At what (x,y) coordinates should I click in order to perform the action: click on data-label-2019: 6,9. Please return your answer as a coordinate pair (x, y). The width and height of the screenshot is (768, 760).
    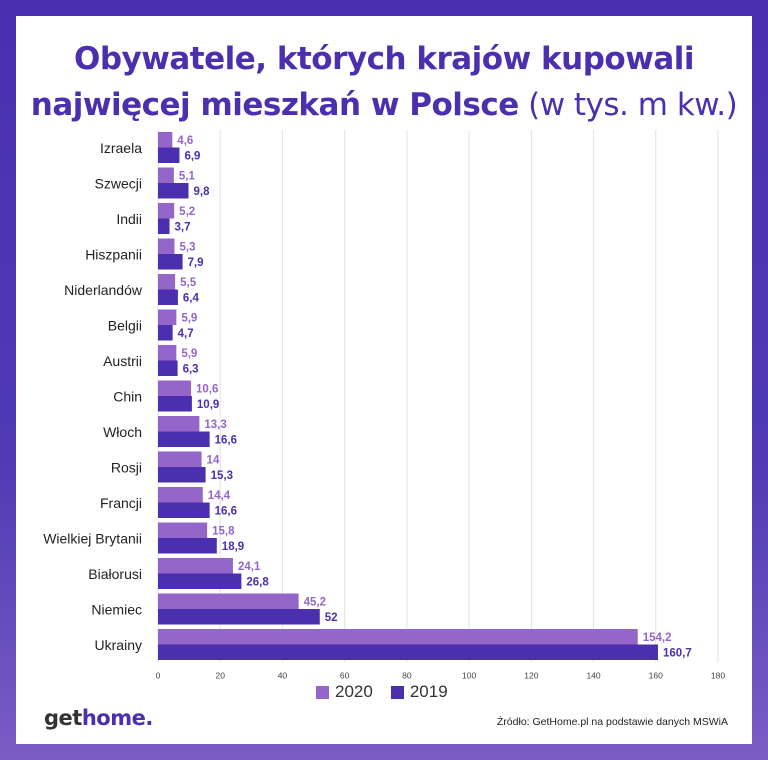
    Looking at the image, I should click on (192, 157).